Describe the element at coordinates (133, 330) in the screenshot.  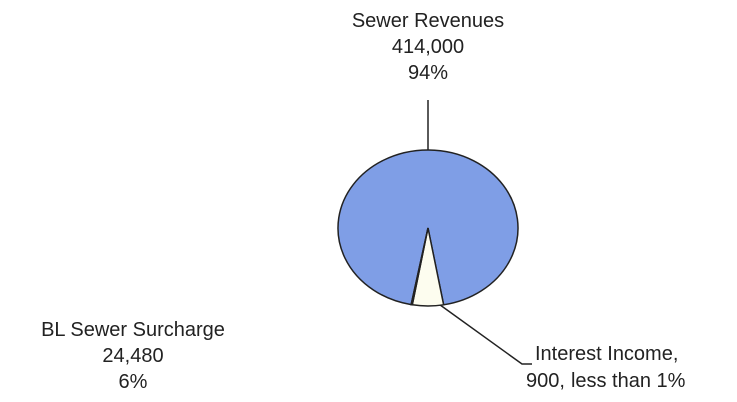
I see `slice-label: BL Sewer Surcharge` at that location.